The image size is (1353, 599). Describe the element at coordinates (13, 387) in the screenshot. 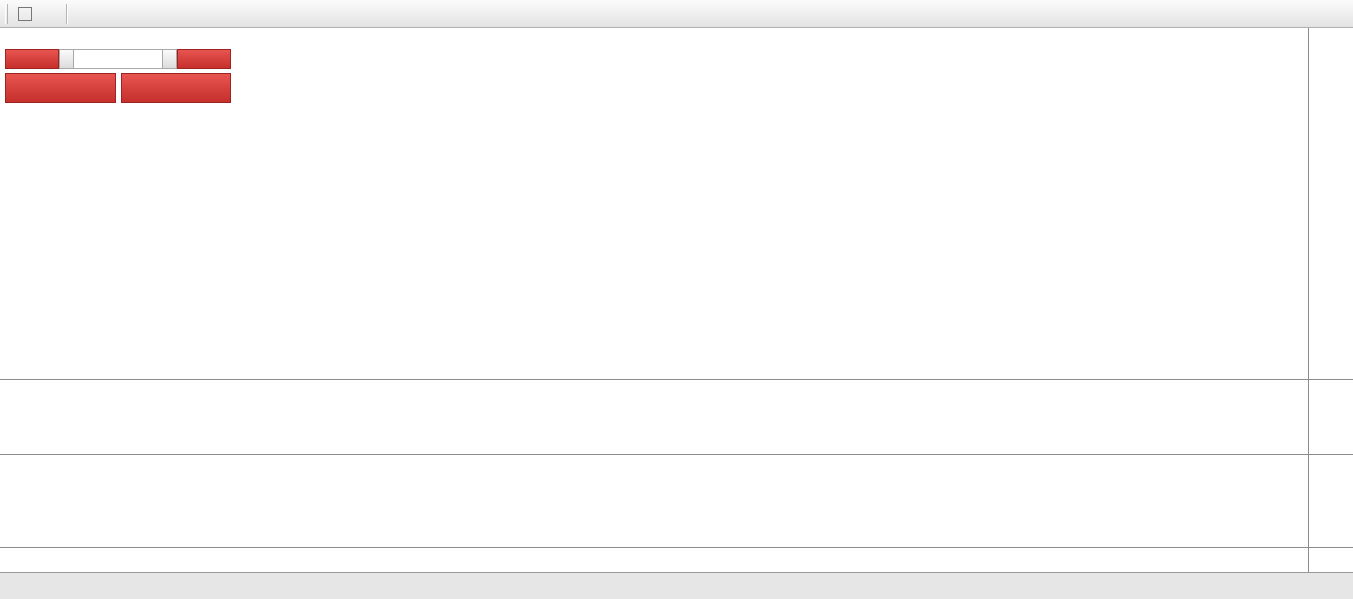

I see `macd-label-line` at that location.